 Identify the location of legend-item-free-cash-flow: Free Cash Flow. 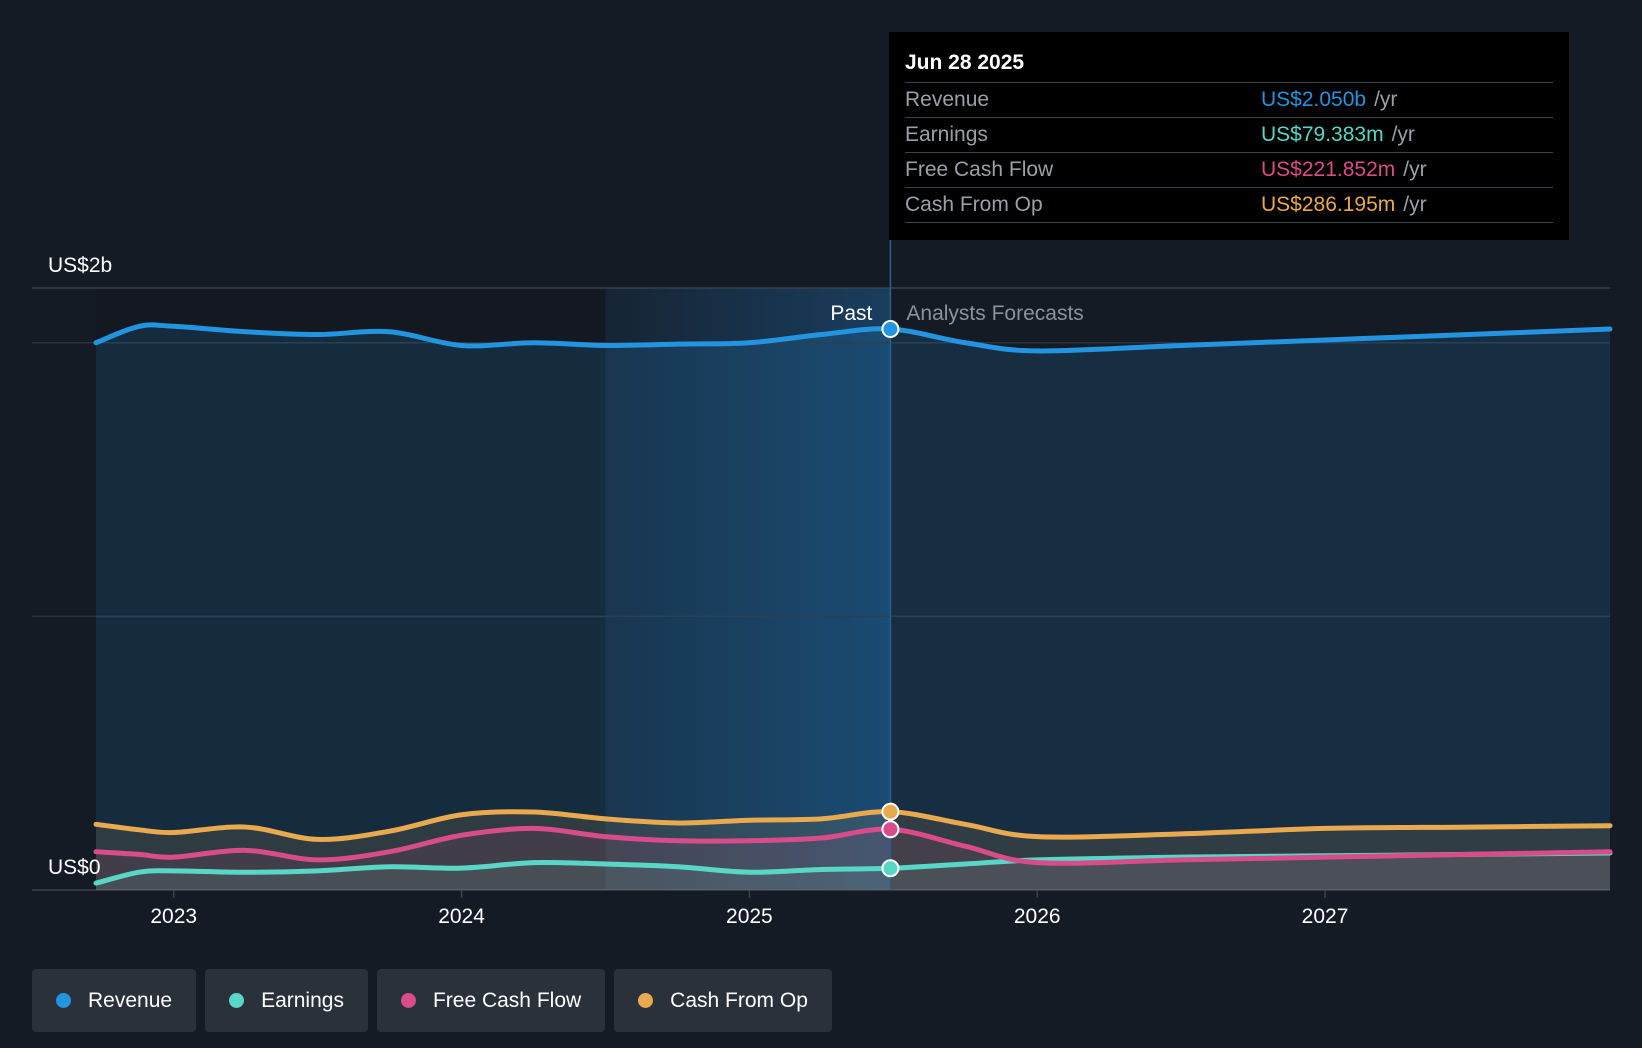
(491, 1000).